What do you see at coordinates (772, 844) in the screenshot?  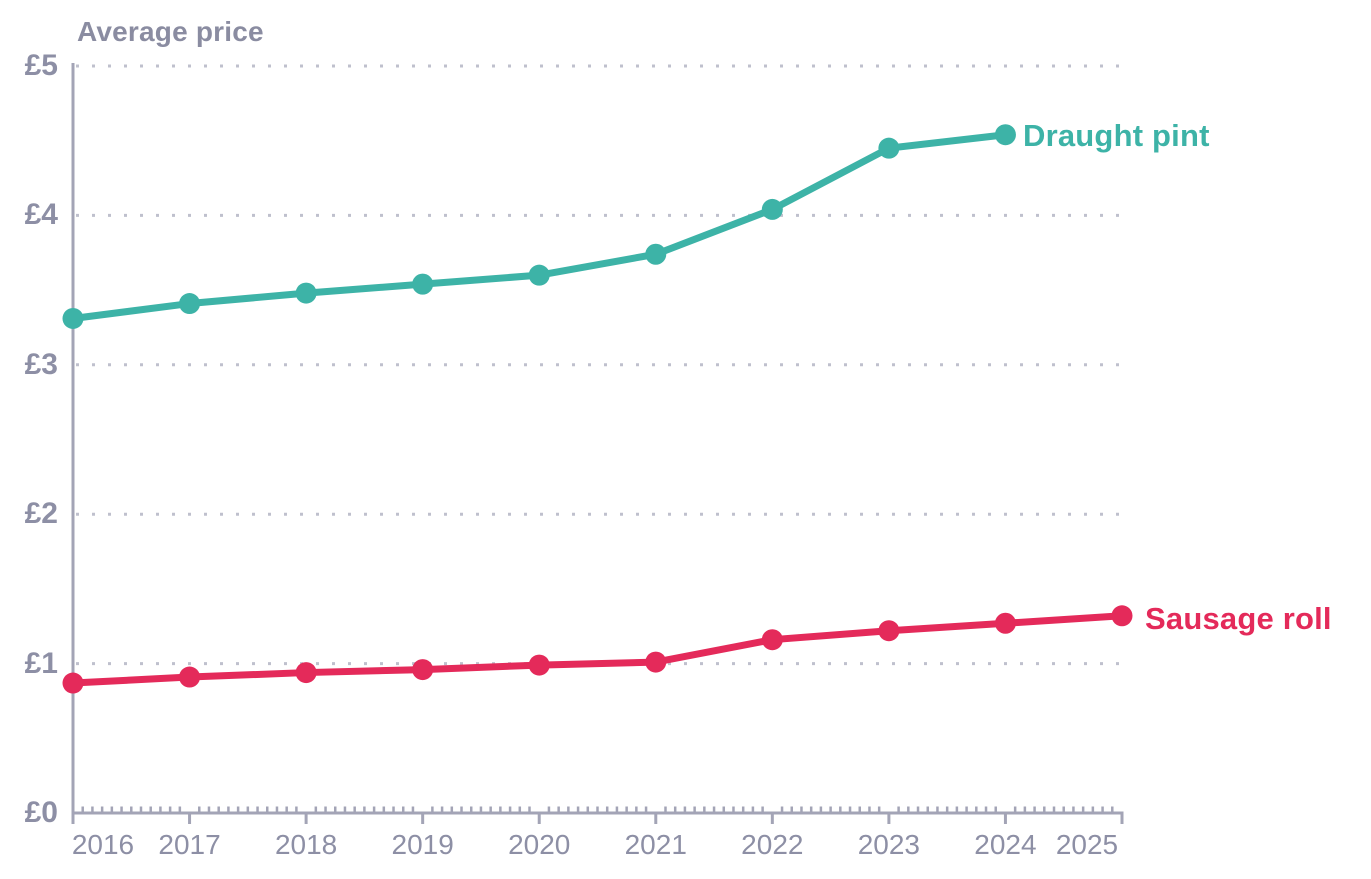 I see `x-tick-label: 2022` at bounding box center [772, 844].